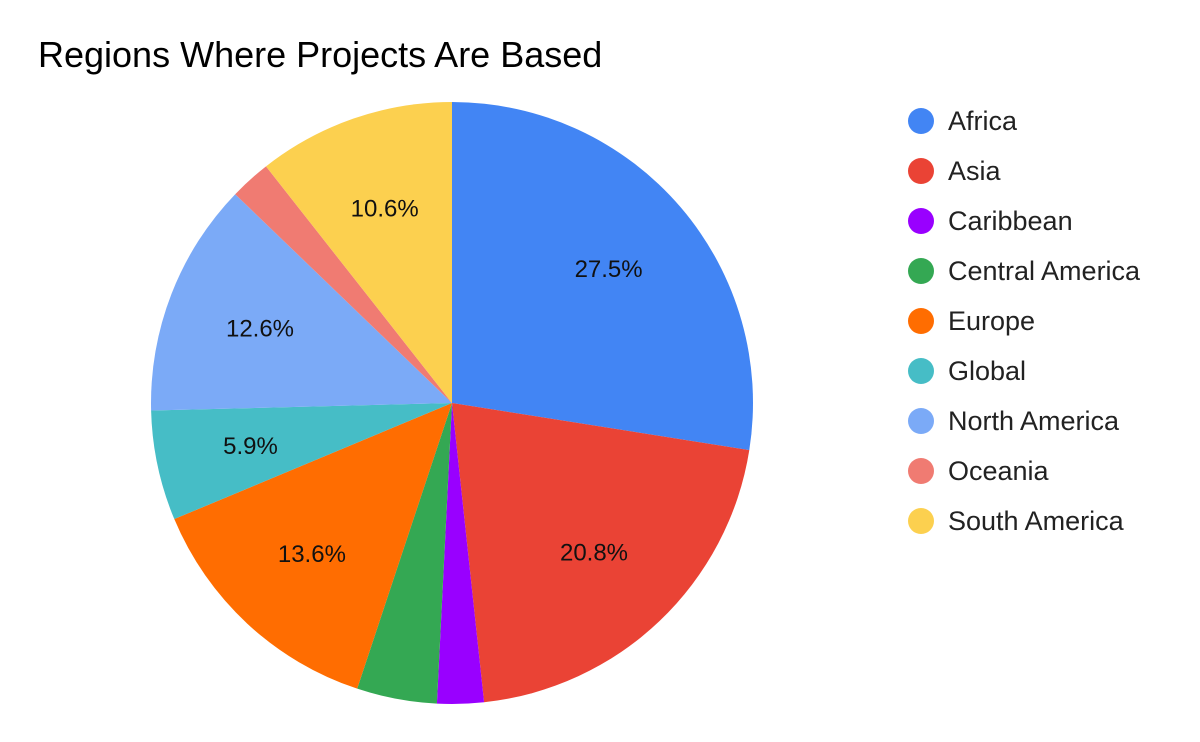  Describe the element at coordinates (385, 208) in the screenshot. I see `slice-label-south-america: 10.6%` at that location.